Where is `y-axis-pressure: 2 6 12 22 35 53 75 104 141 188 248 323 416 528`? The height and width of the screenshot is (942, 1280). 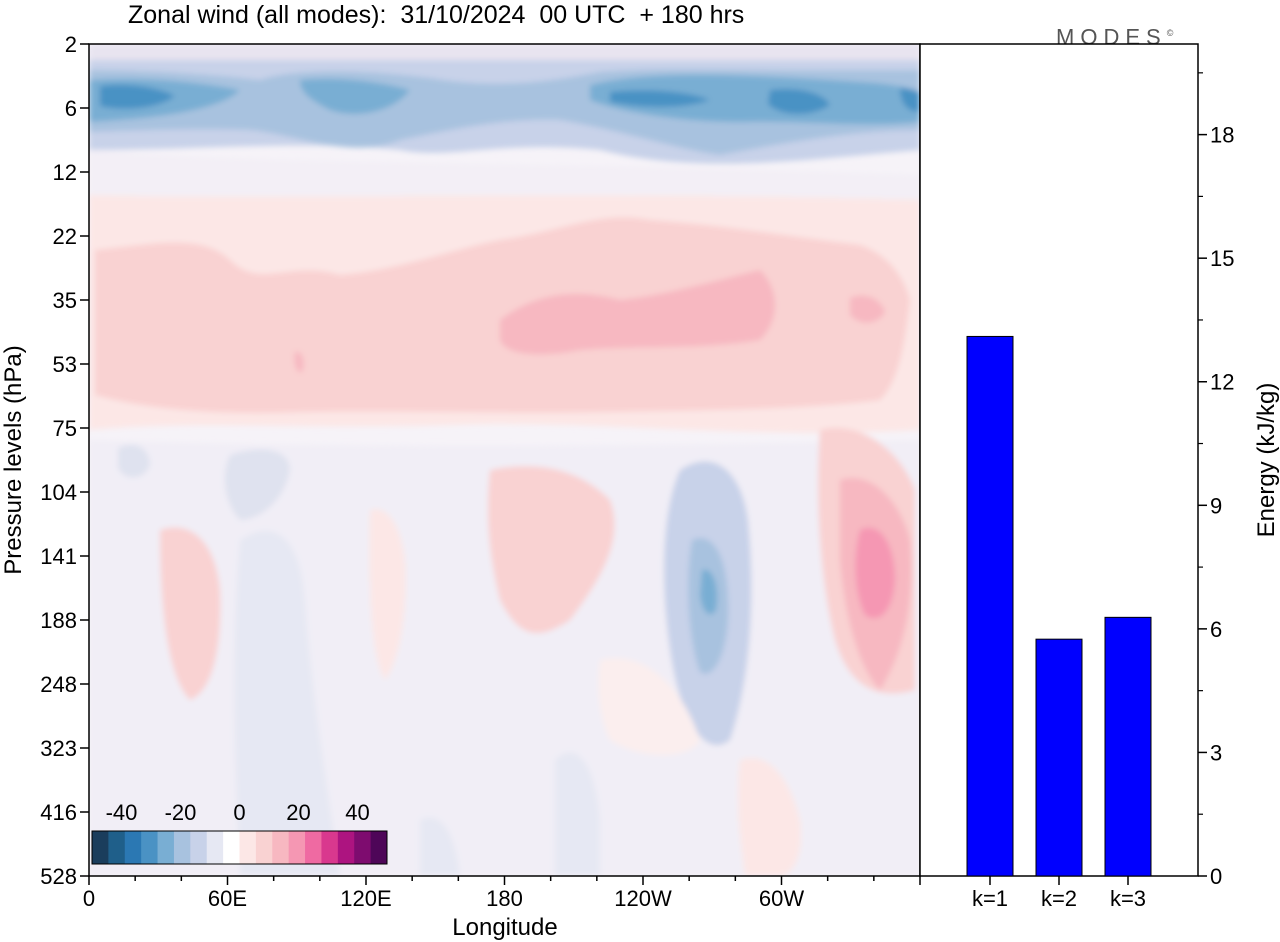
y-axis-pressure: 2 6 12 22 35 53 75 104 141 188 248 323 416 528 is located at coordinates (64, 460).